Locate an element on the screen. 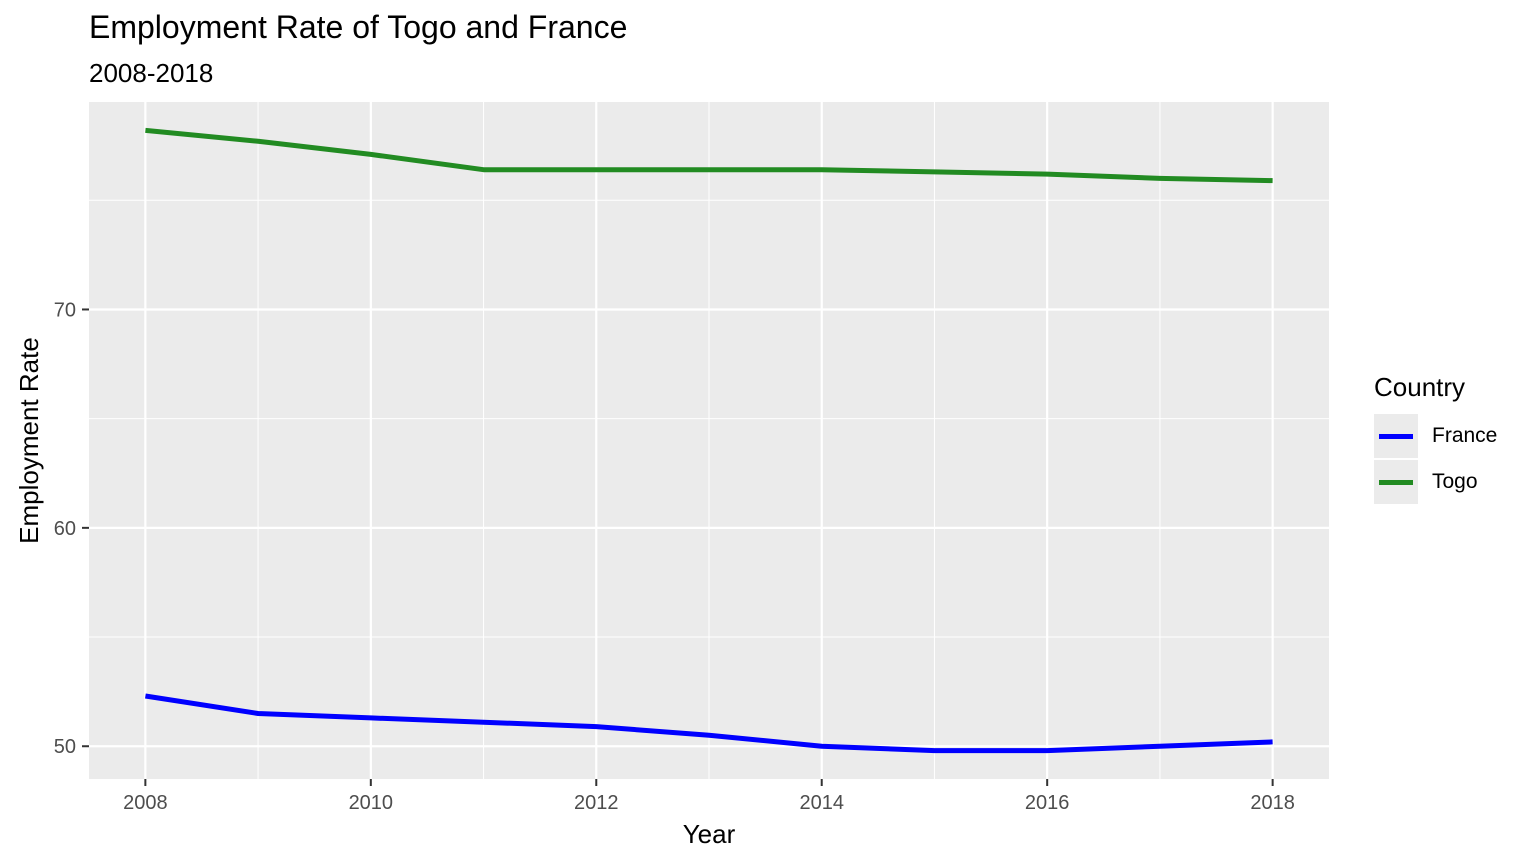 This screenshot has width=1536, height=864. series-line-togo is located at coordinates (709, 155).